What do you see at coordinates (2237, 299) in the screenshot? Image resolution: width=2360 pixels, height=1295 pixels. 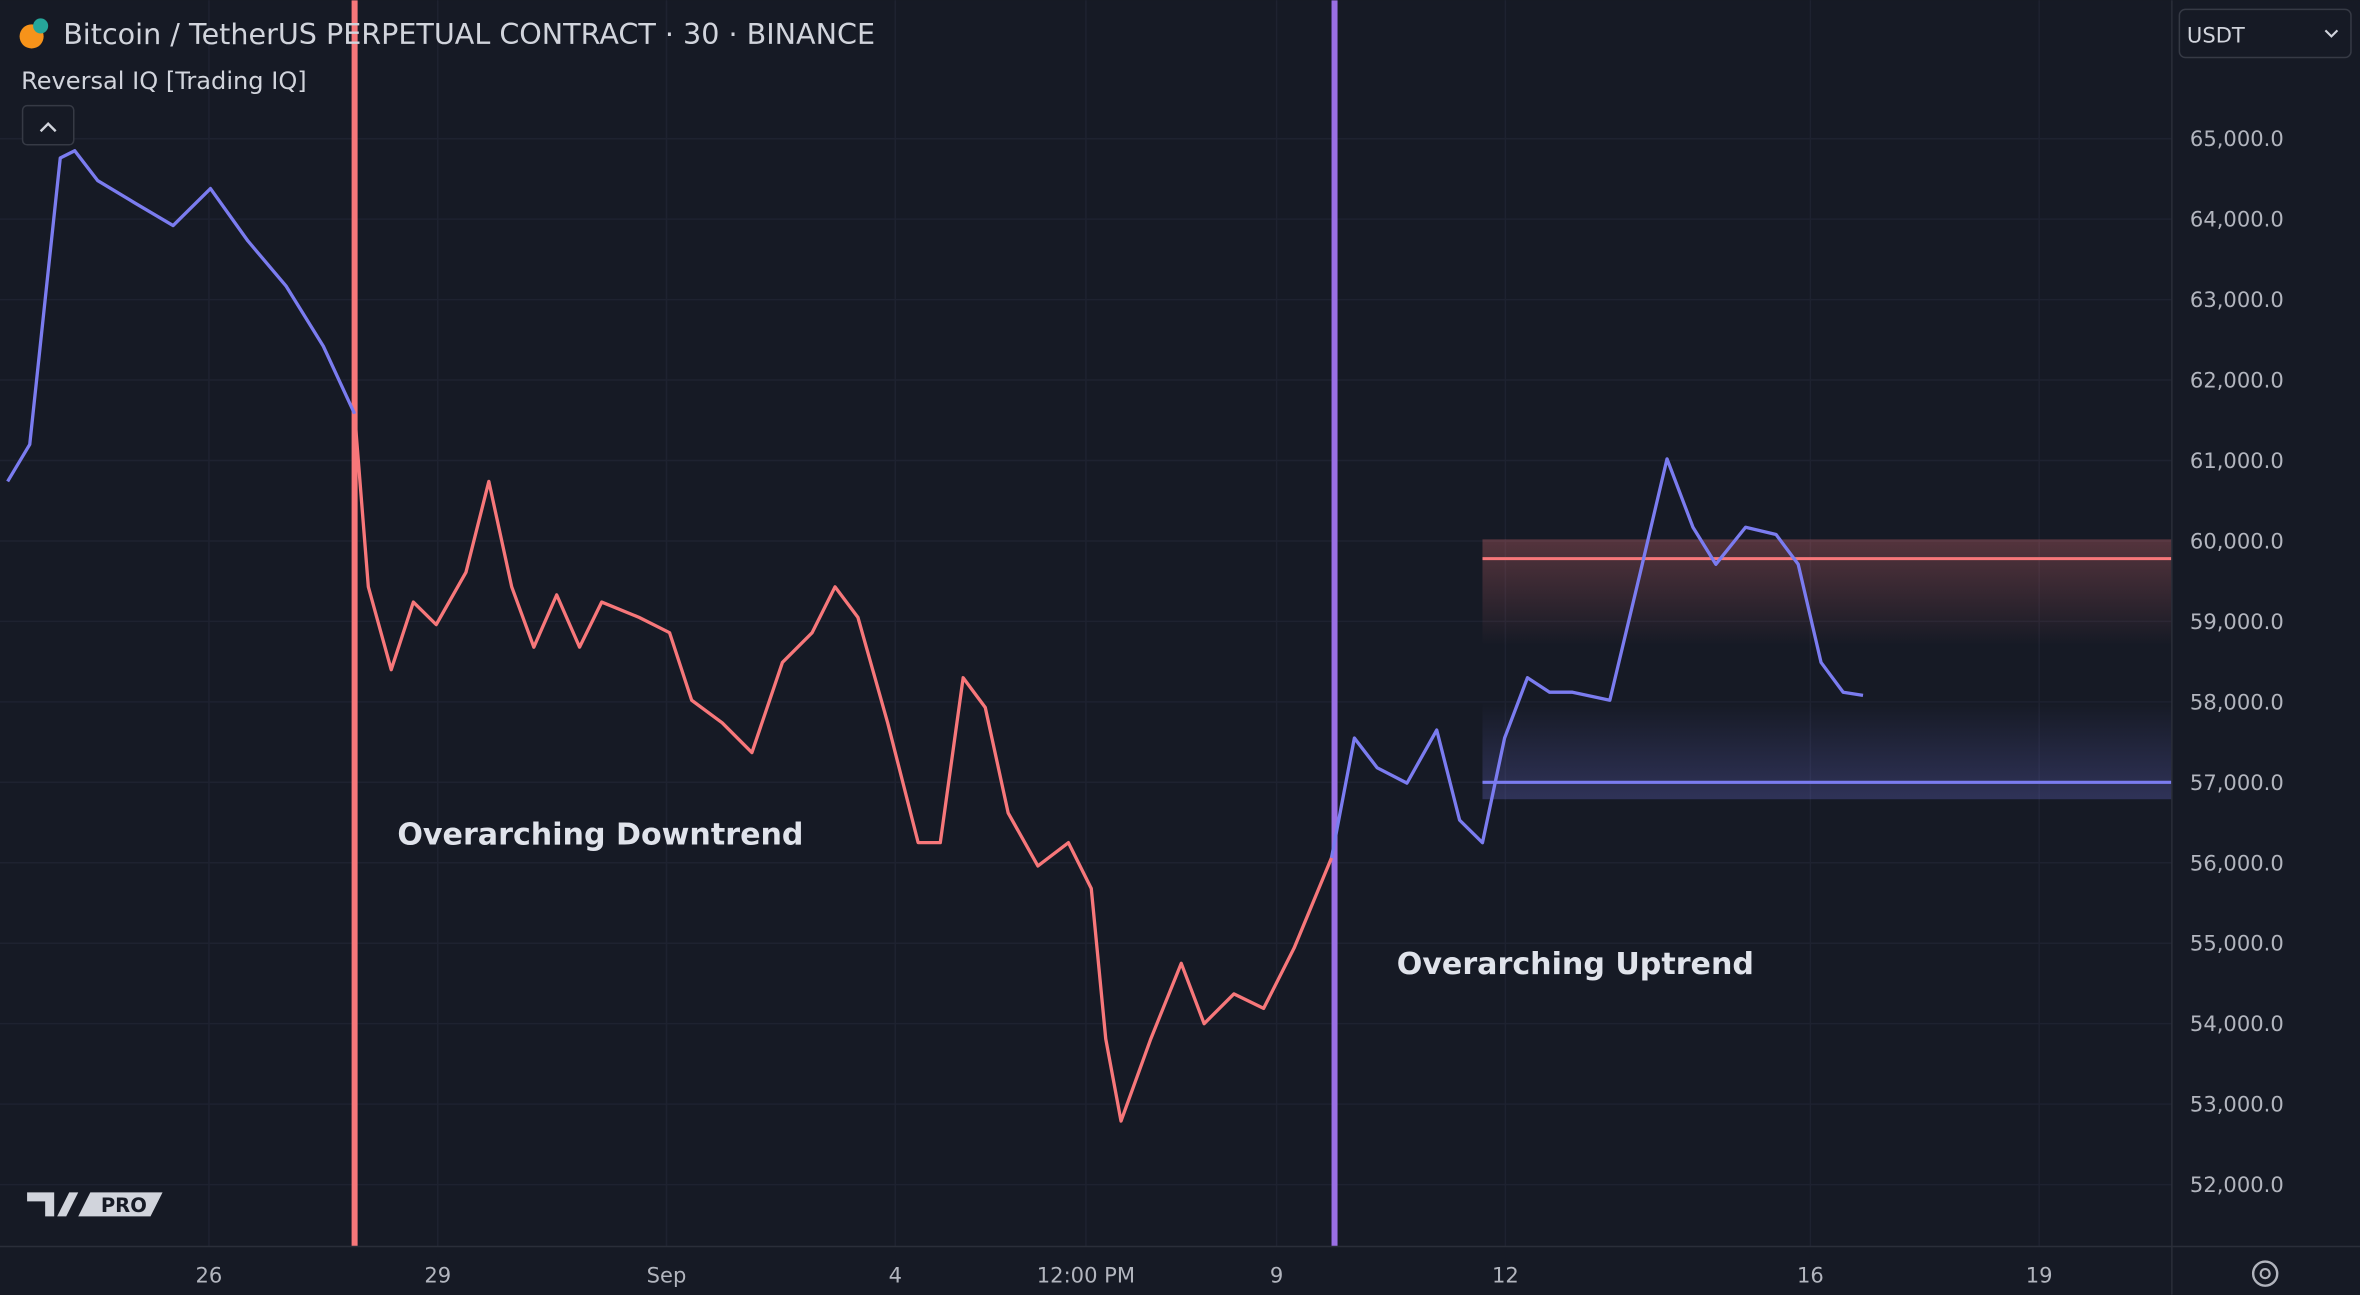 I see `y-tick-label: 63,000.0` at bounding box center [2237, 299].